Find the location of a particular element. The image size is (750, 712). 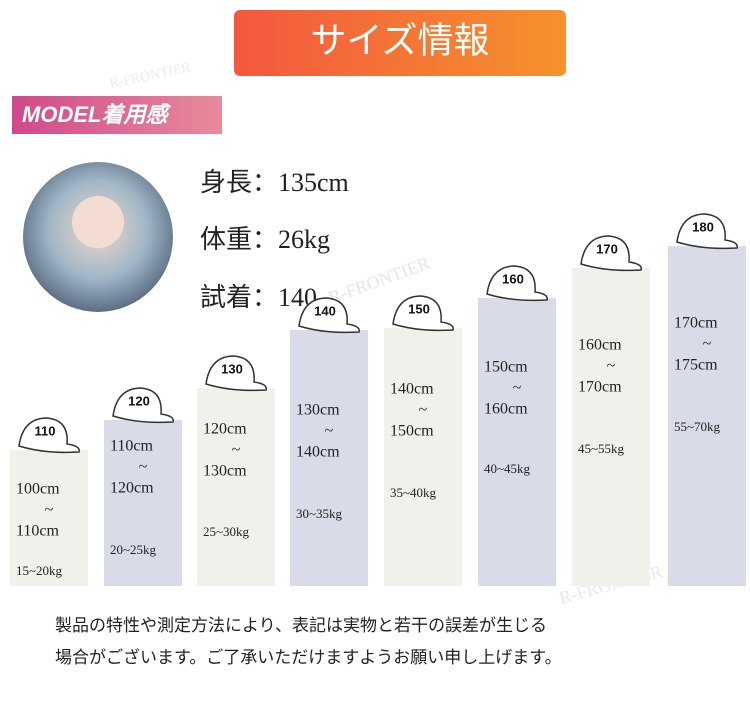

cap-size: 180 is located at coordinates (703, 226).